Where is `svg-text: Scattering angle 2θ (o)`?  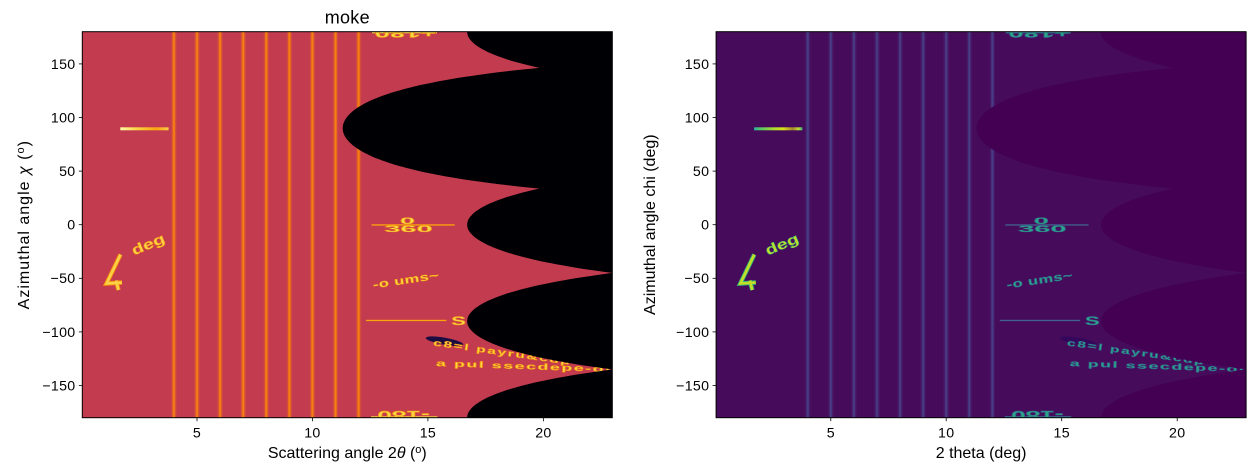
svg-text: Scattering angle 2θ (o) is located at coordinates (347, 453).